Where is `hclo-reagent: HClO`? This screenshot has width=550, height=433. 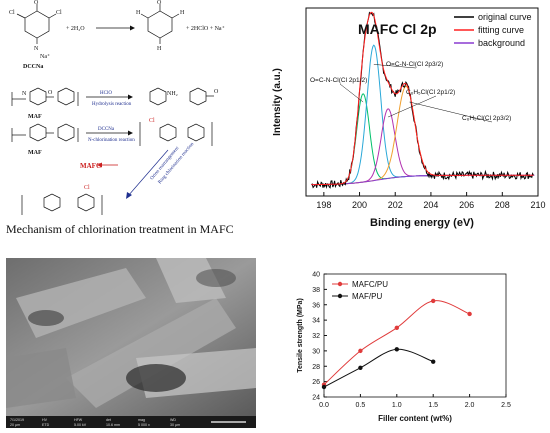 hclo-reagent: HClO is located at coordinates (106, 93).